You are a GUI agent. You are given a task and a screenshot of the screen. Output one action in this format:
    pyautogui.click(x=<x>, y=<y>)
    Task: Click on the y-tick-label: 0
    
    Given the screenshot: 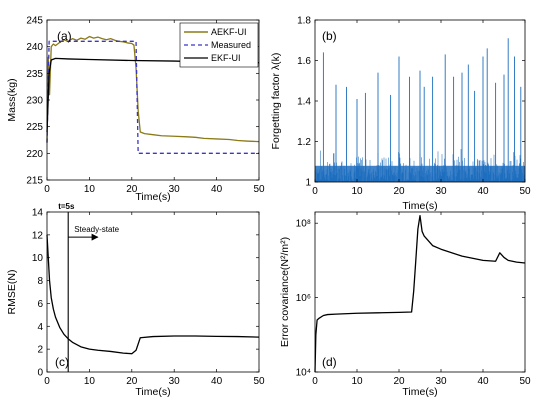 What is the action you would take?
    pyautogui.click(x=40, y=373)
    